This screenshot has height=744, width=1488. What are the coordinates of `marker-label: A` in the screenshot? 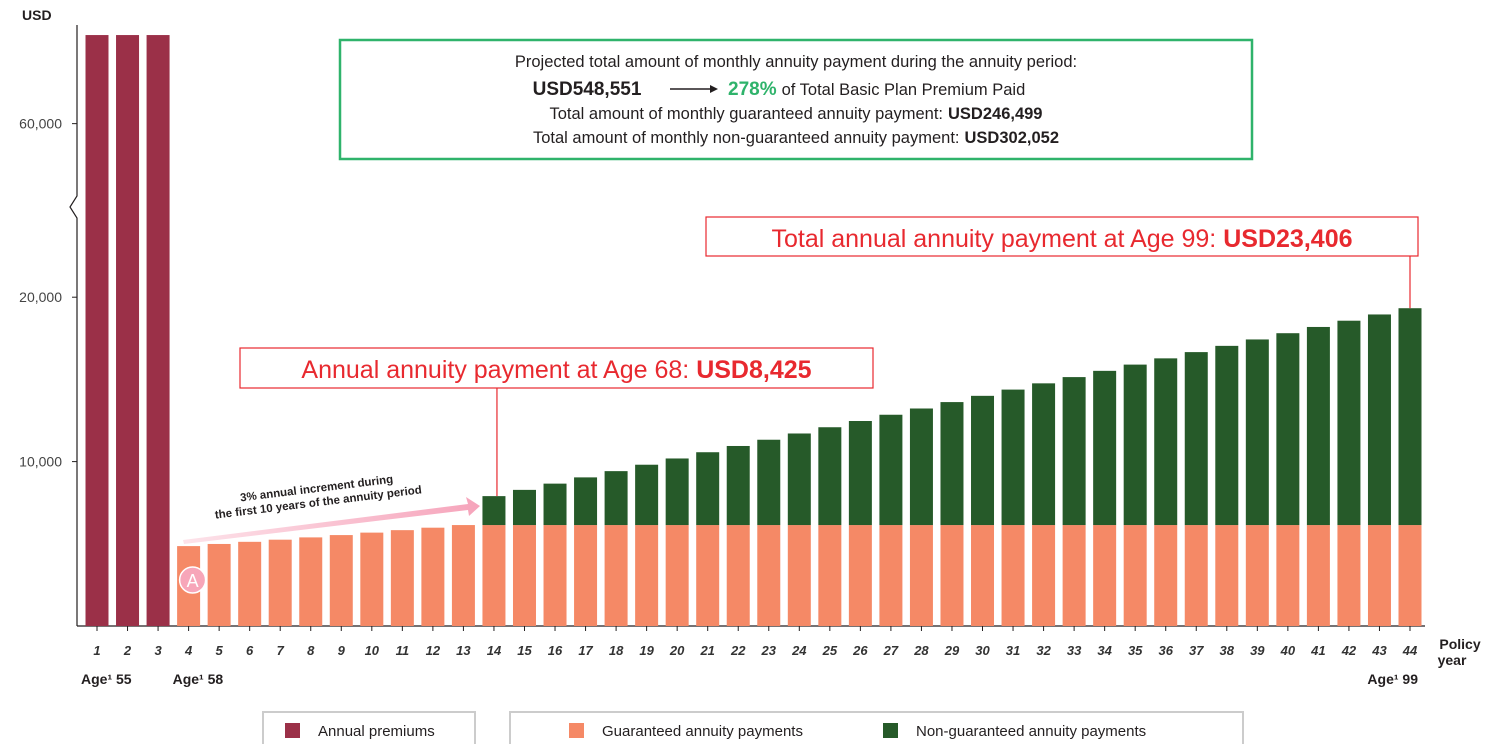 It's located at (193, 581).